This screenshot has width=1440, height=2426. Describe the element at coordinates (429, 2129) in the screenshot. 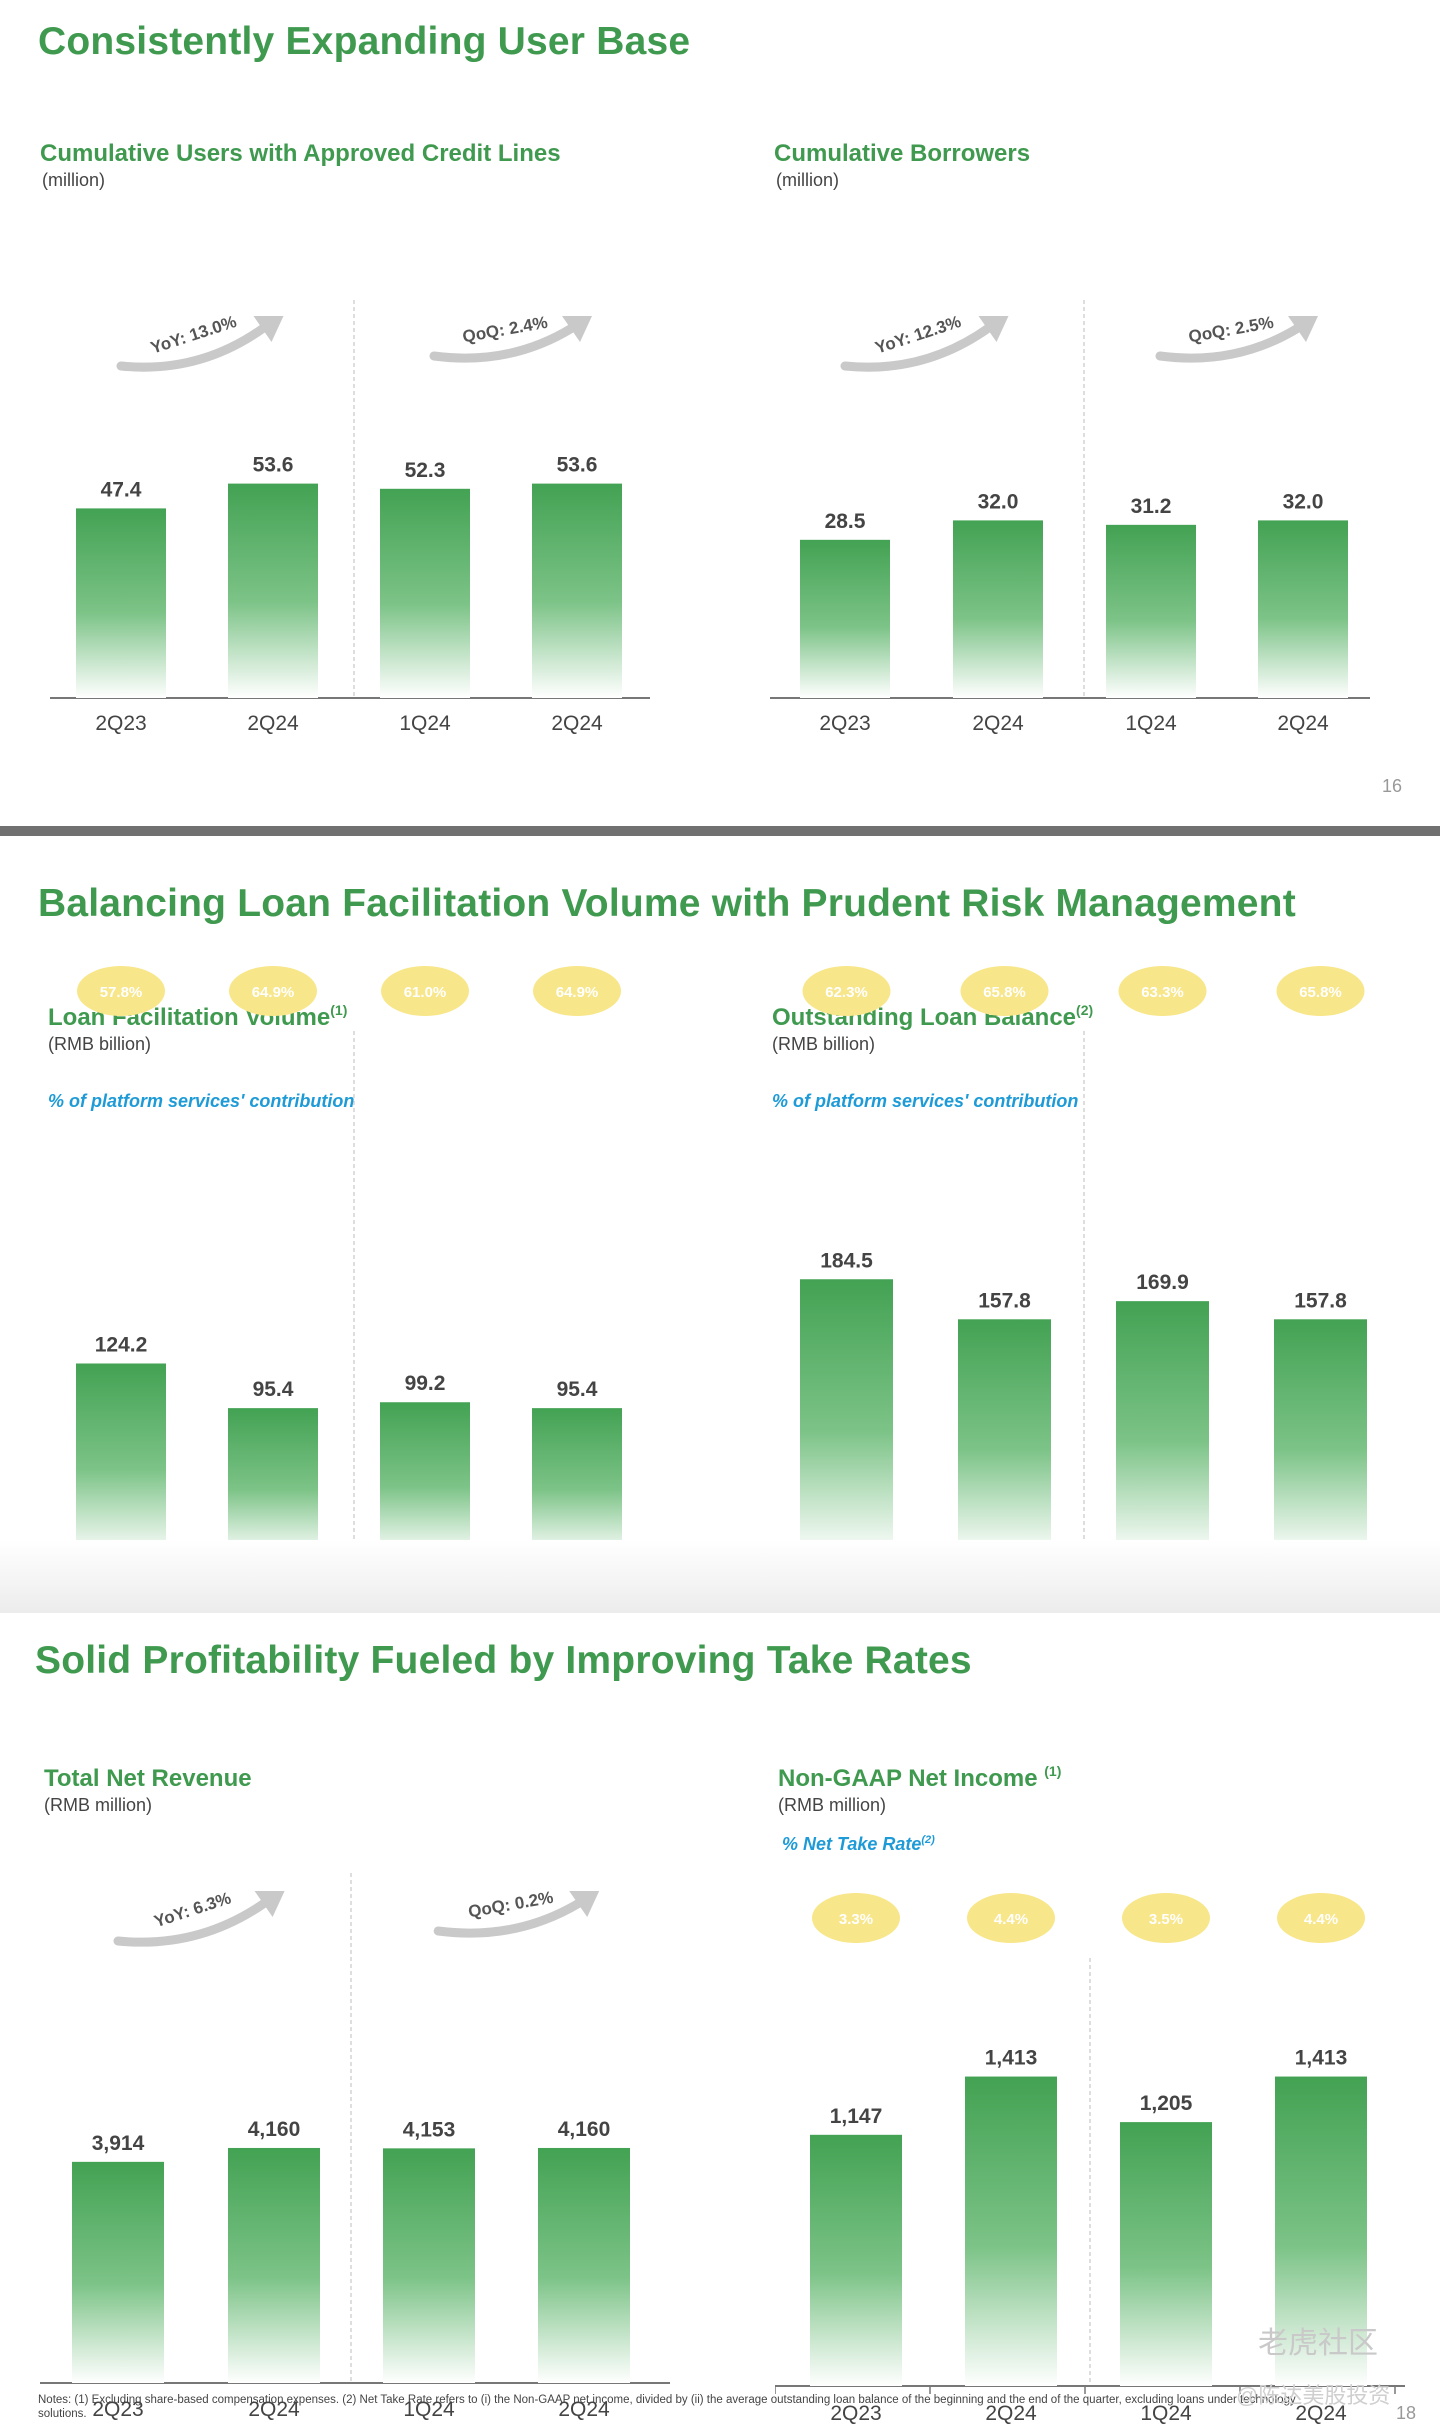

I see `bar-value-label: 4,153` at that location.